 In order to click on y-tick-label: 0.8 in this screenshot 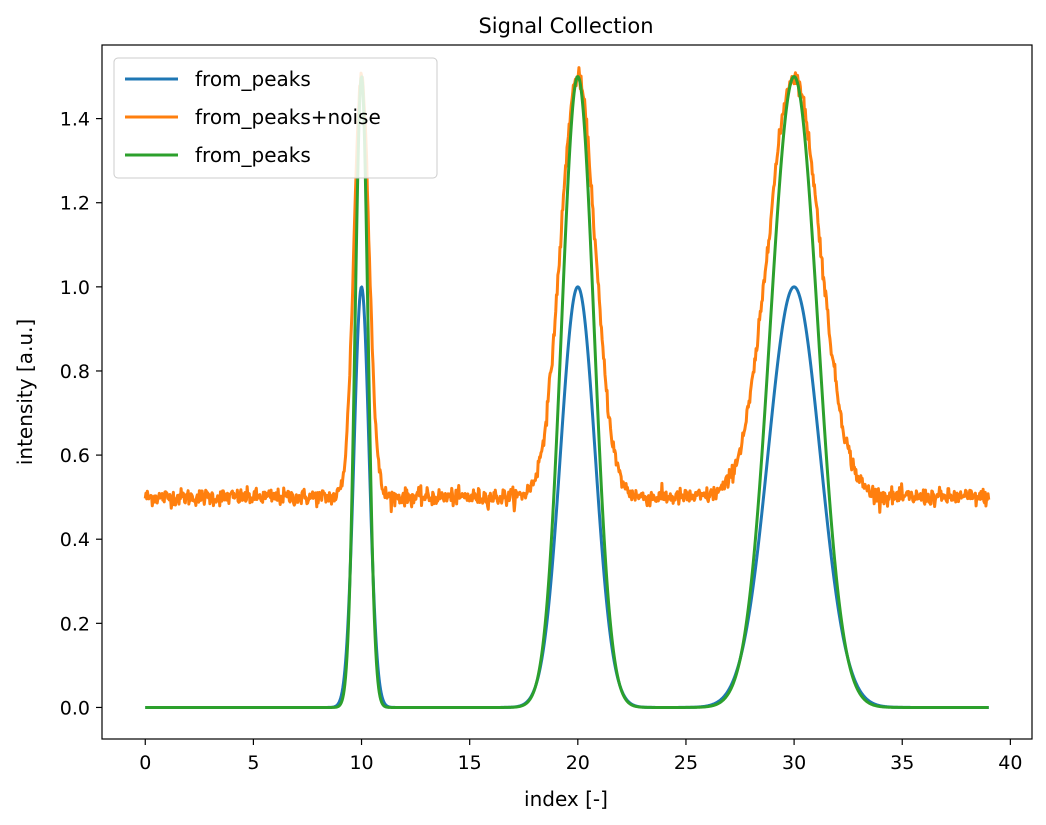, I will do `click(75, 372)`.